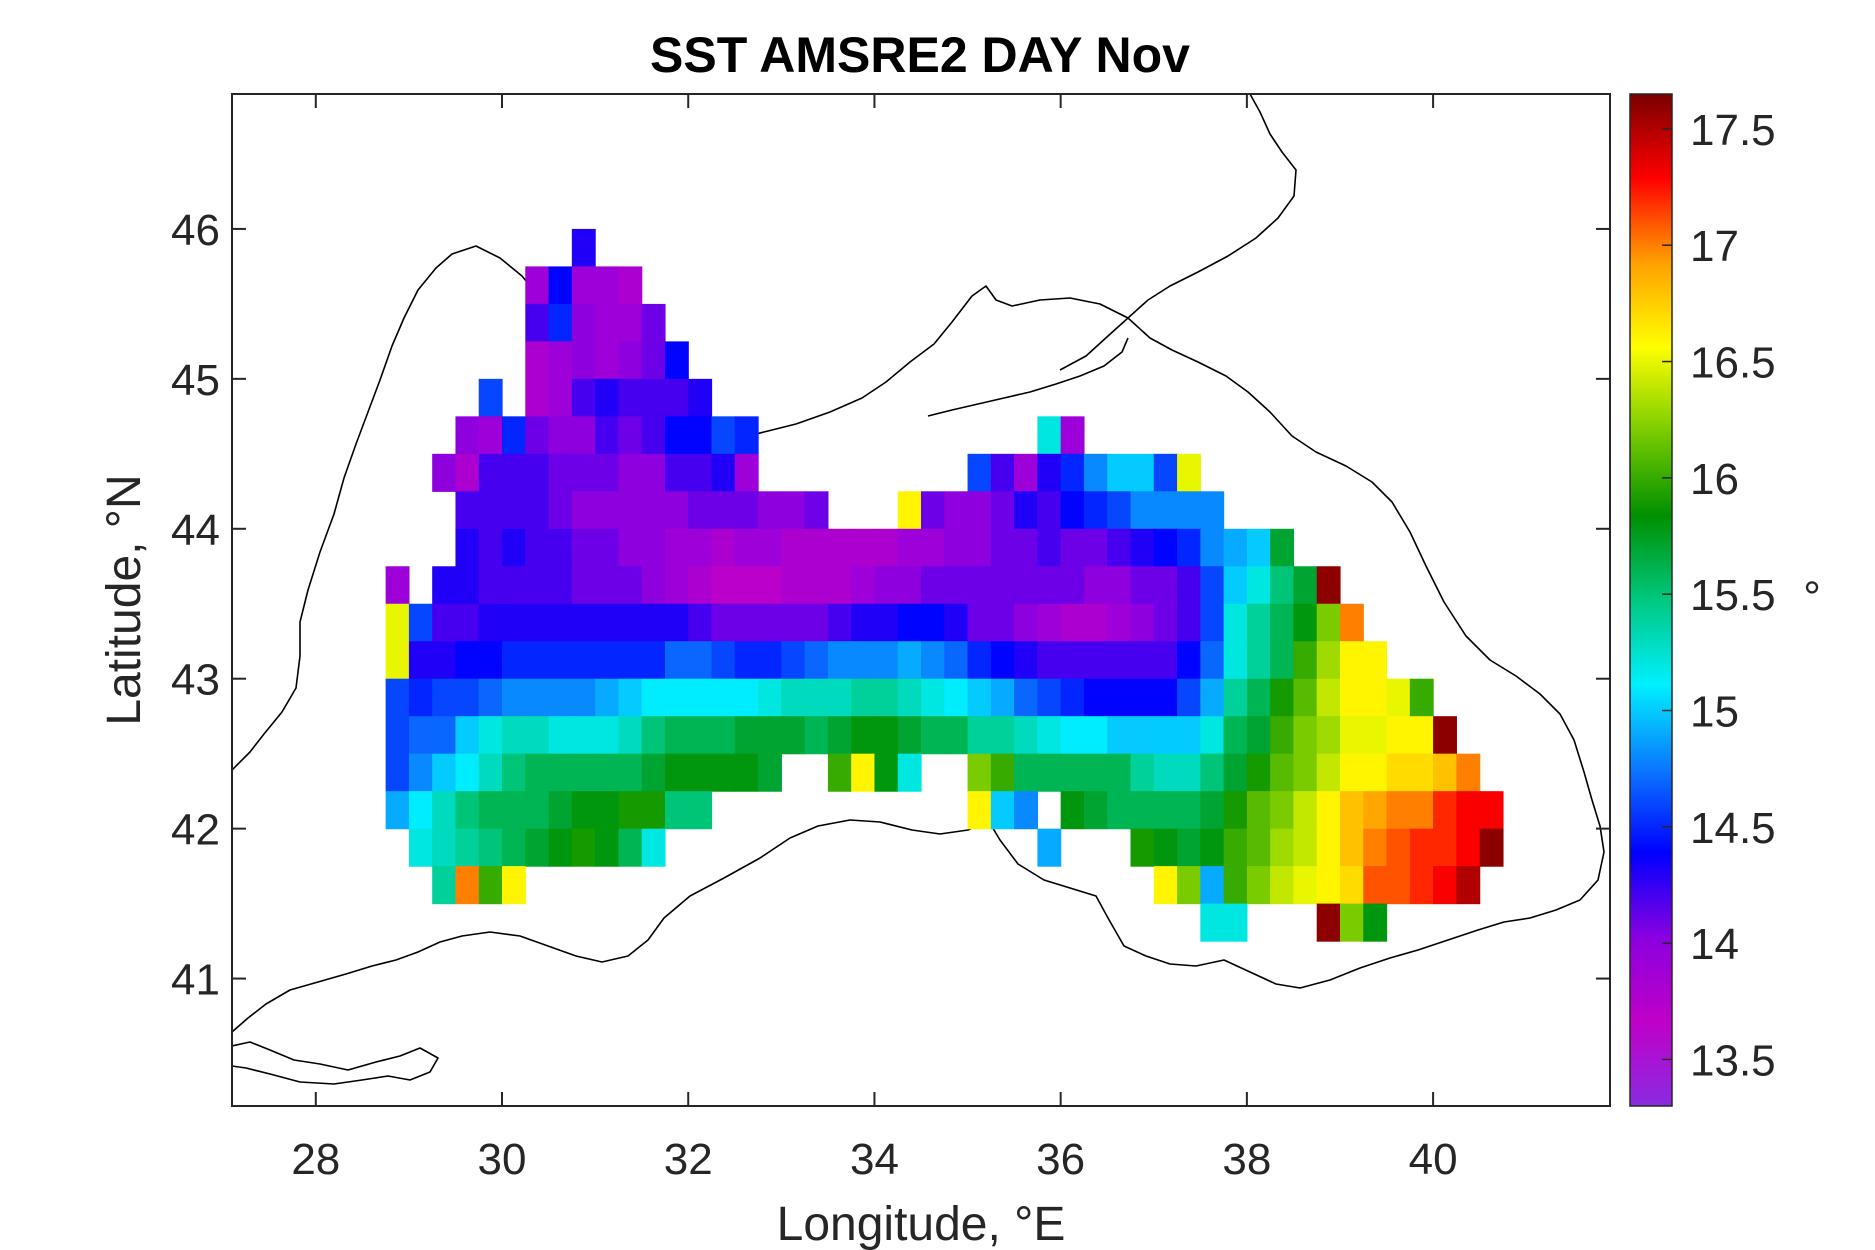 The height and width of the screenshot is (1250, 1875). Describe the element at coordinates (1812, 597) in the screenshot. I see `colorbar-label: °` at that location.